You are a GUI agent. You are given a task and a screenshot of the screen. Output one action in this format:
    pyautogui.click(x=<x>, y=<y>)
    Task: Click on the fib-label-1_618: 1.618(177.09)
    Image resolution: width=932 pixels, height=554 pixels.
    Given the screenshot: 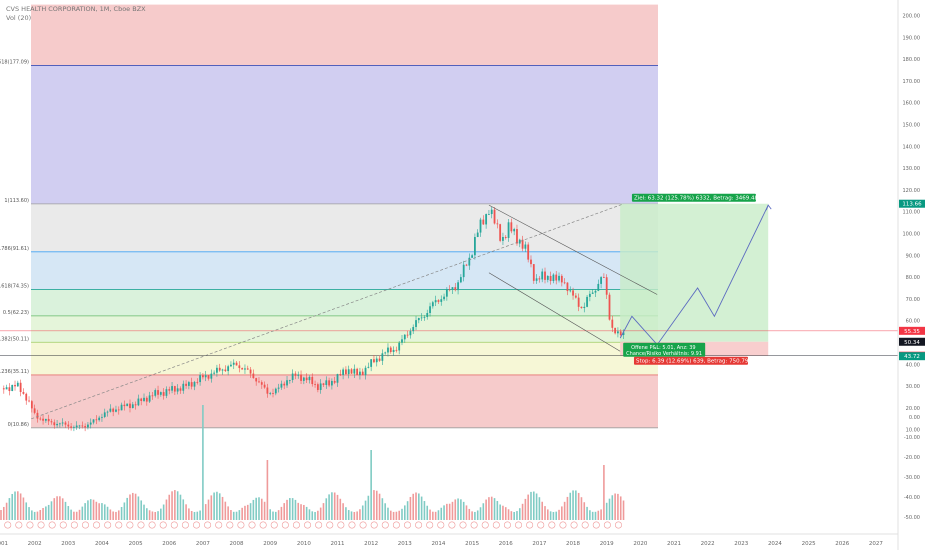 What is the action you would take?
    pyautogui.click(x=14, y=62)
    